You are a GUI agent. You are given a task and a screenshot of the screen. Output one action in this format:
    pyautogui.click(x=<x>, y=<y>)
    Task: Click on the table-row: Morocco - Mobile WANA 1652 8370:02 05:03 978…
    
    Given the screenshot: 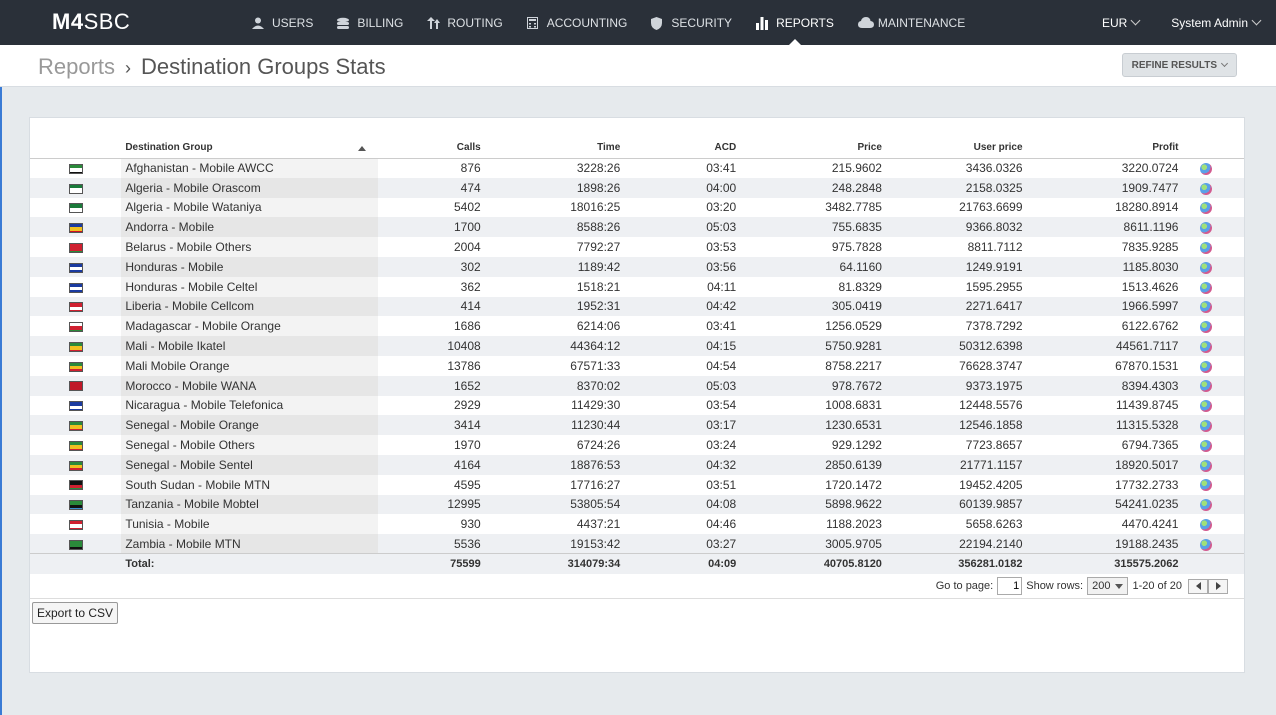 What is the action you would take?
    pyautogui.click(x=637, y=385)
    